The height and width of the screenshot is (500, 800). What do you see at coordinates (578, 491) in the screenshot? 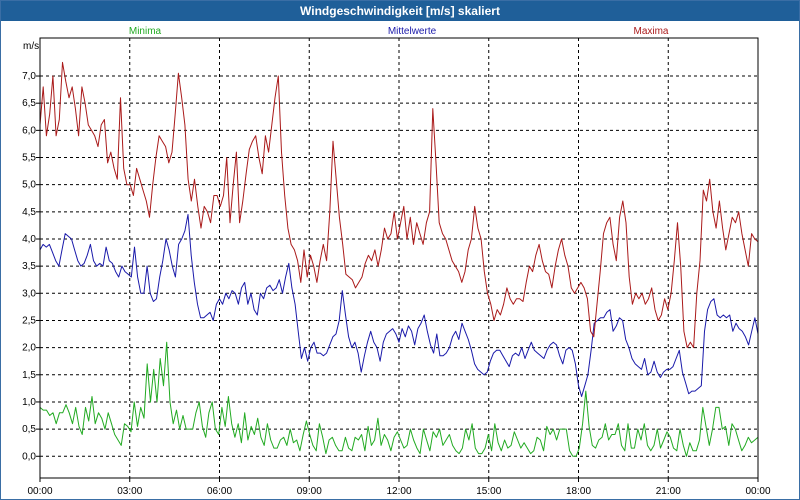
I see `x-tick-time-label: 18:00` at bounding box center [578, 491].